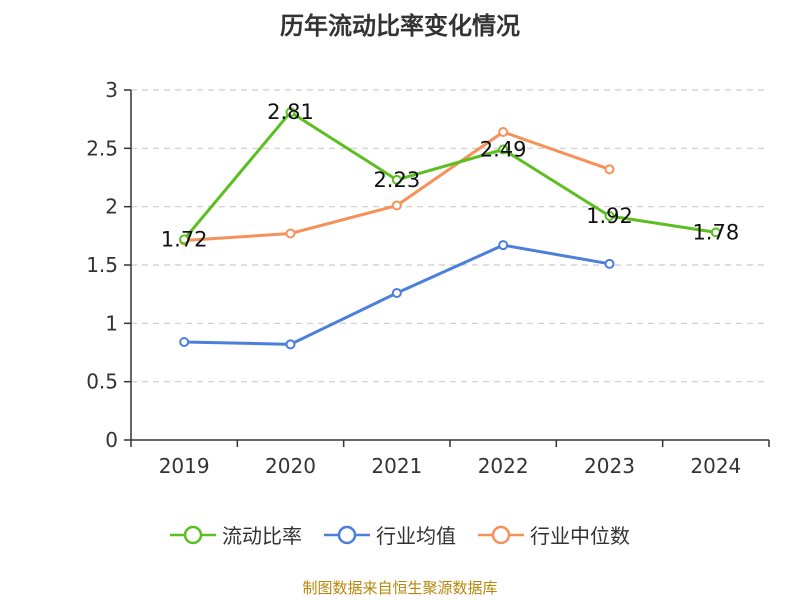  I want to click on data-label: 2.81, so click(290, 112).